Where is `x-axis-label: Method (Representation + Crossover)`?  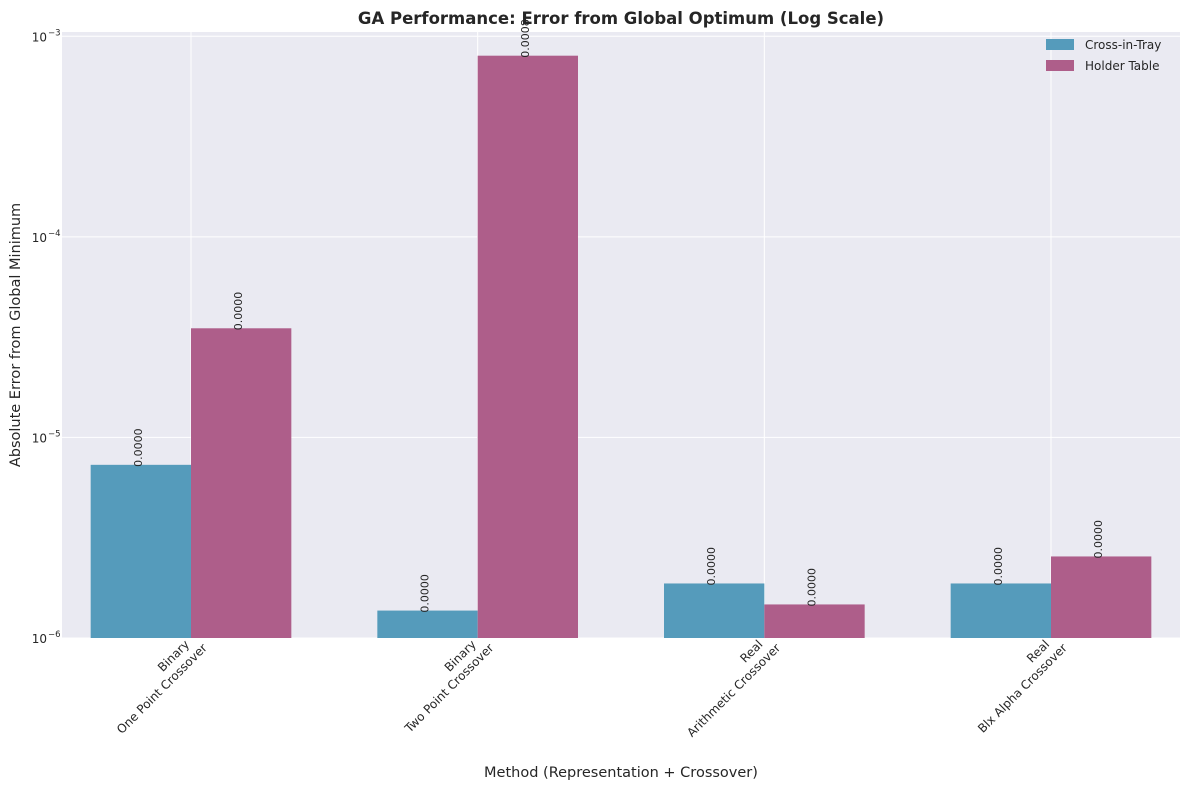
x-axis-label: Method (Representation + Crossover) is located at coordinates (621, 773).